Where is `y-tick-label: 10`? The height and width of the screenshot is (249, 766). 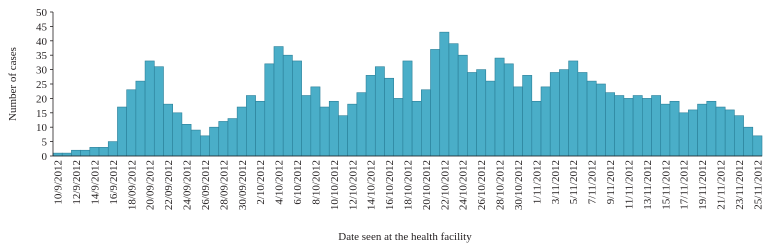 y-tick-label: 10 is located at coordinates (42, 128).